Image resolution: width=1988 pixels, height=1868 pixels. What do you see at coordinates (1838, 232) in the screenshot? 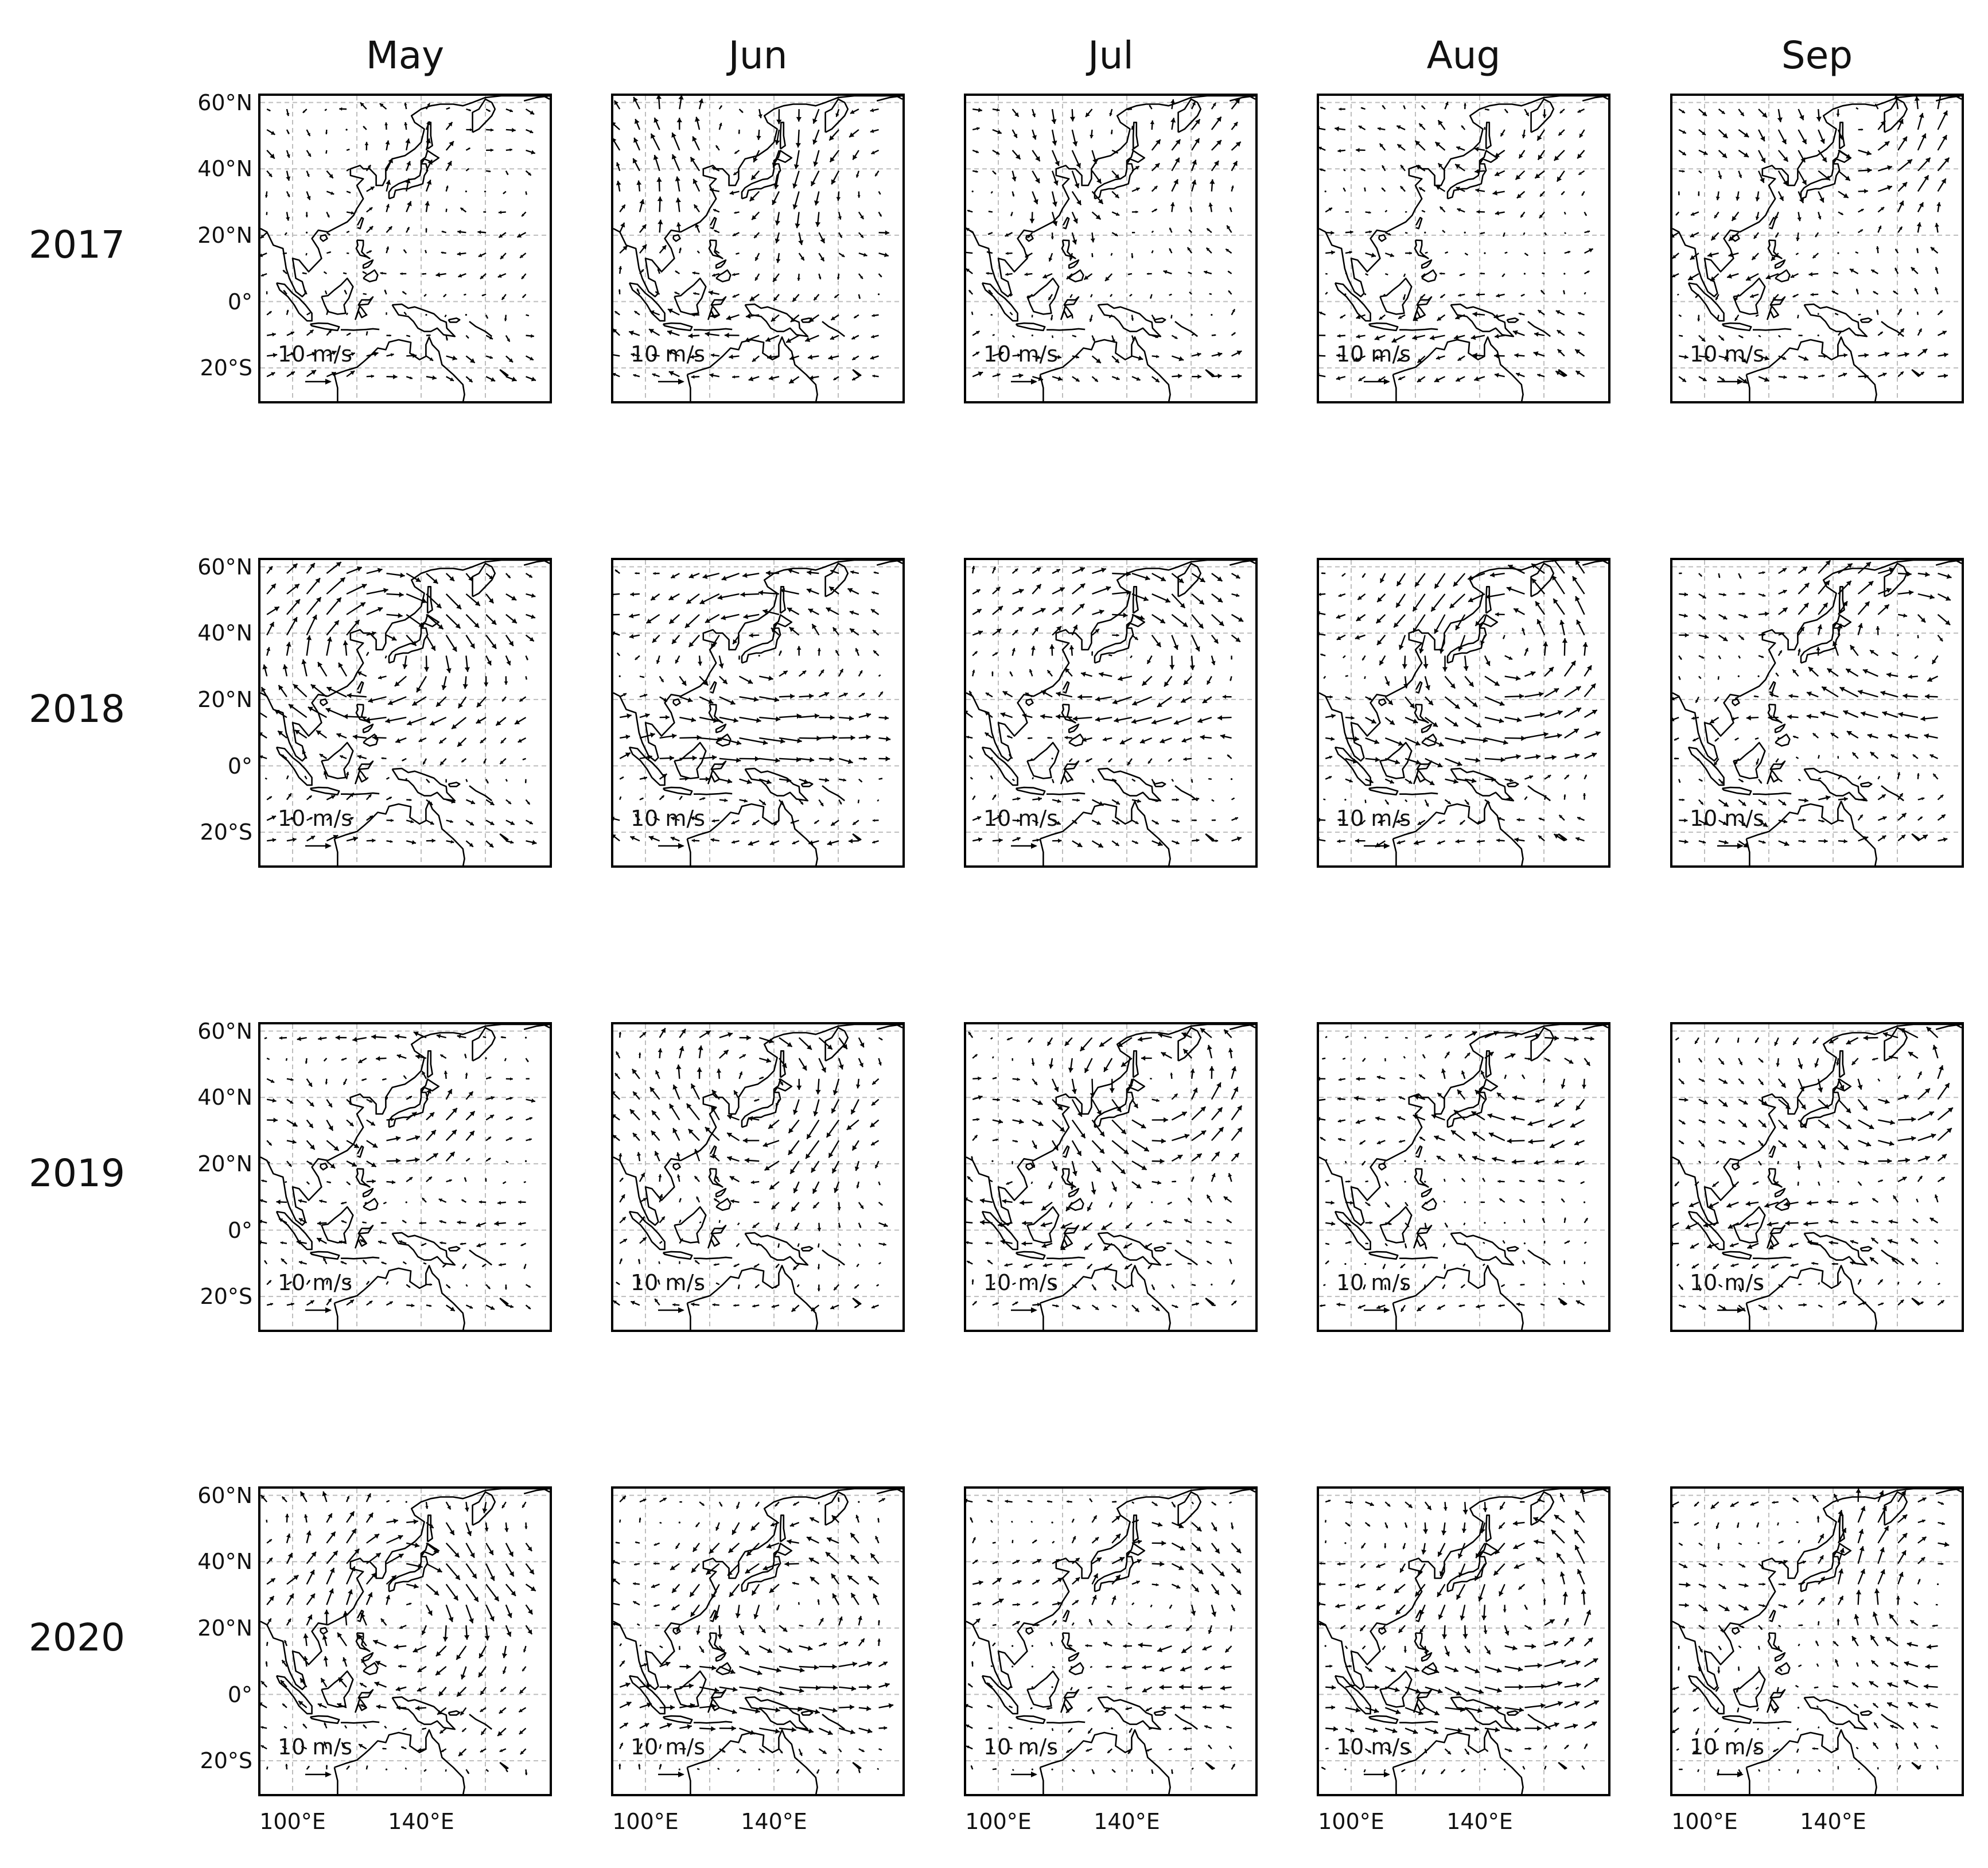
I see `wind-arrow` at bounding box center [1838, 232].